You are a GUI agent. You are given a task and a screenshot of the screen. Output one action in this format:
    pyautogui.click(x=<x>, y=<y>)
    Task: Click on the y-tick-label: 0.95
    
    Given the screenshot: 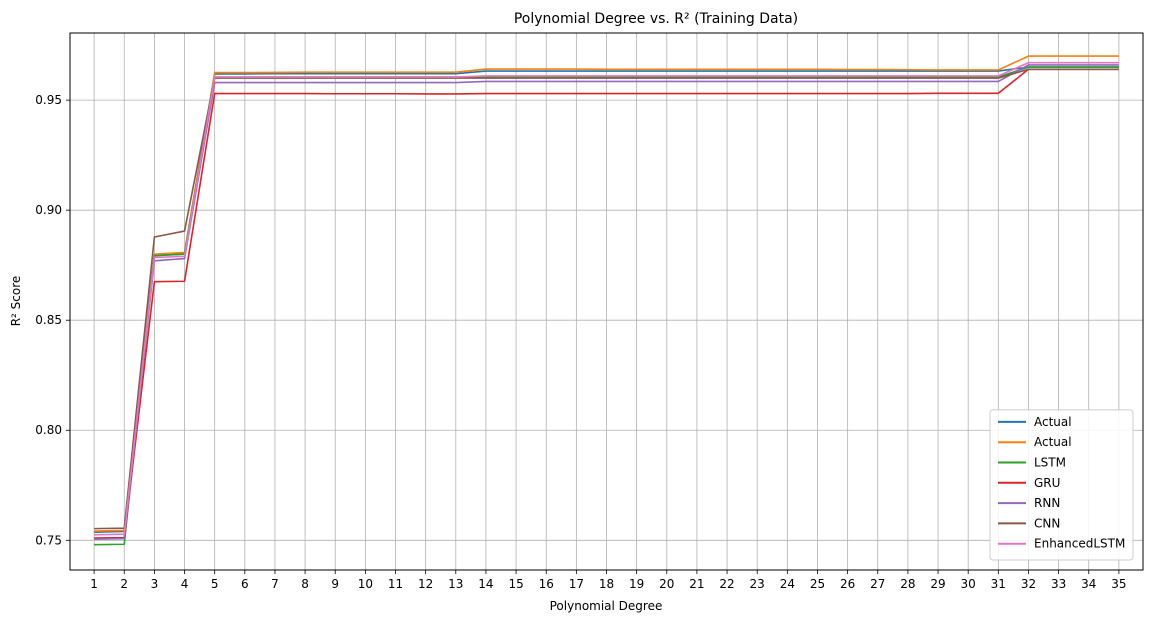 What is the action you would take?
    pyautogui.click(x=48, y=100)
    